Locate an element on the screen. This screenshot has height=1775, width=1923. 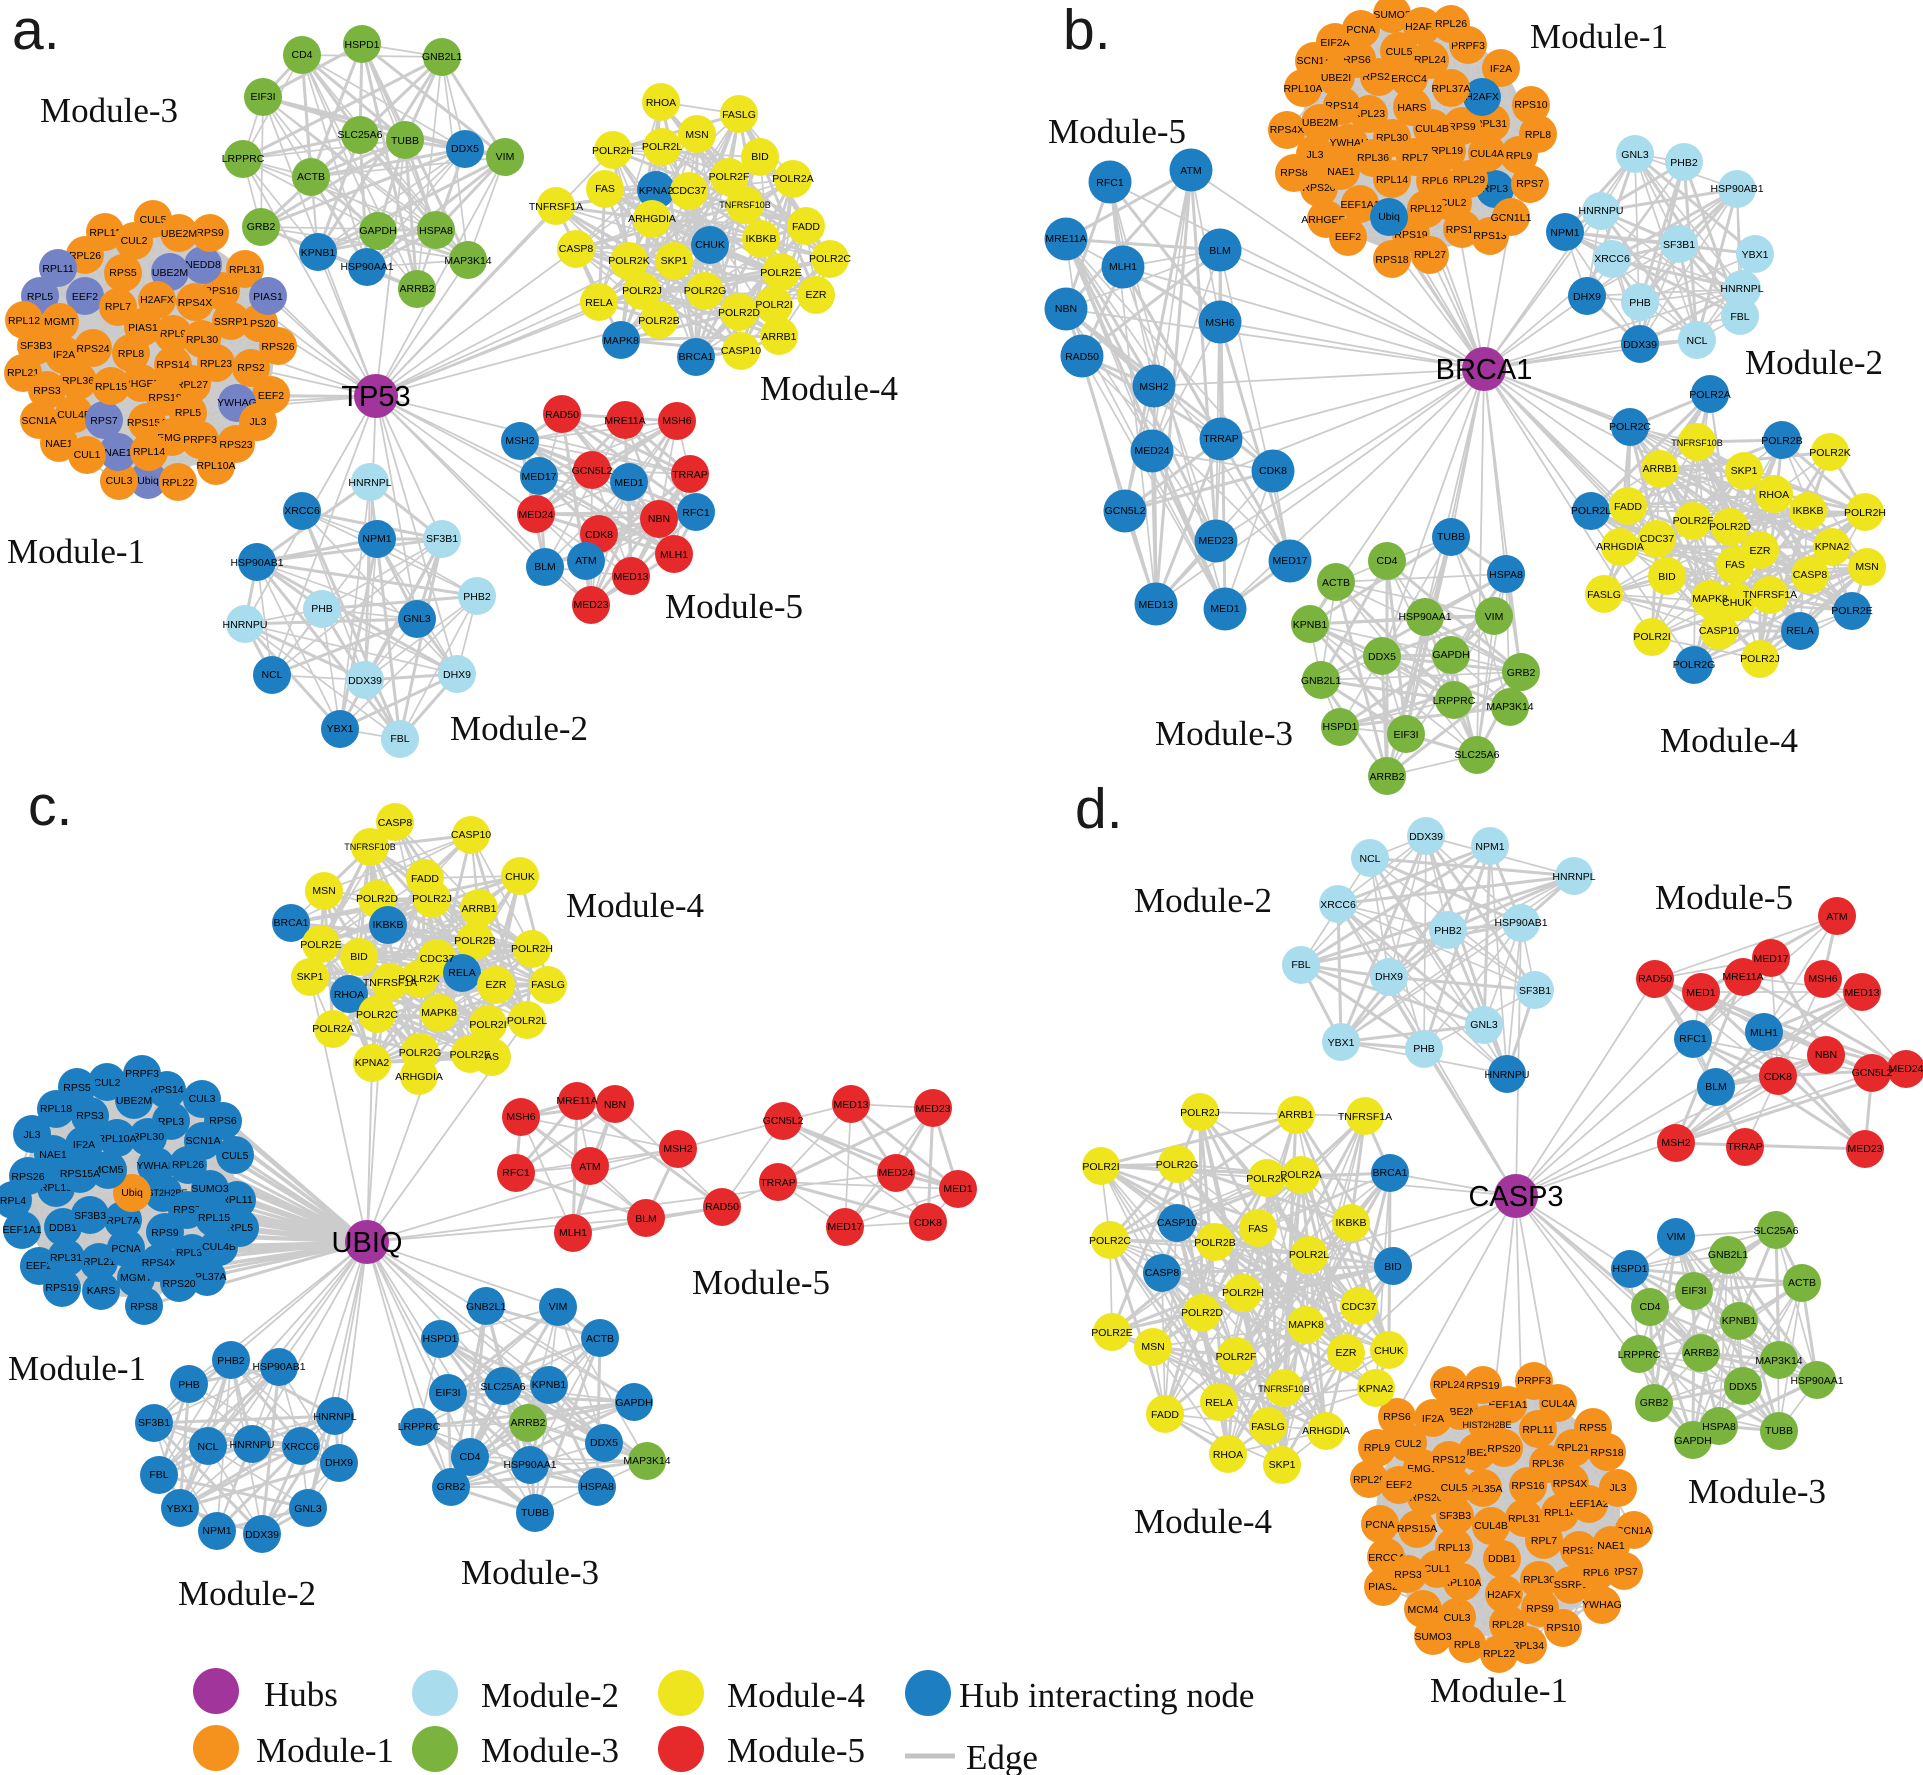
svg-text: PIAS1 is located at coordinates (143, 328).